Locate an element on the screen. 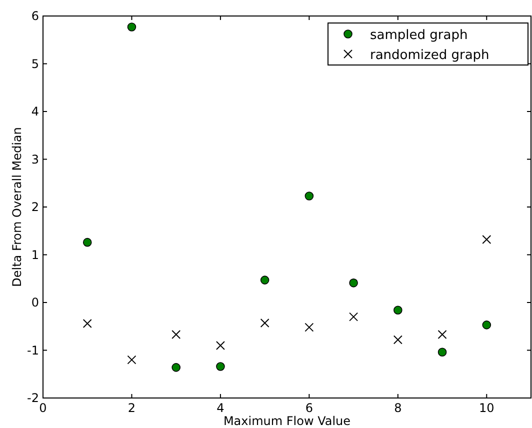  y-axis-title: Delta From Overall Median is located at coordinates (17, 207).